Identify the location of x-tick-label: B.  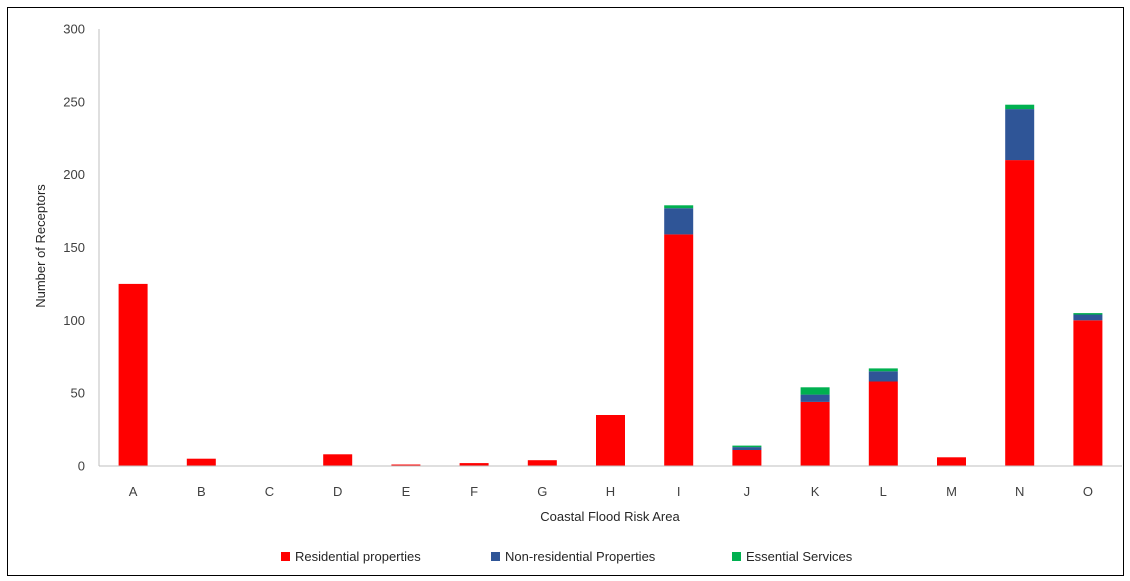
(201, 491).